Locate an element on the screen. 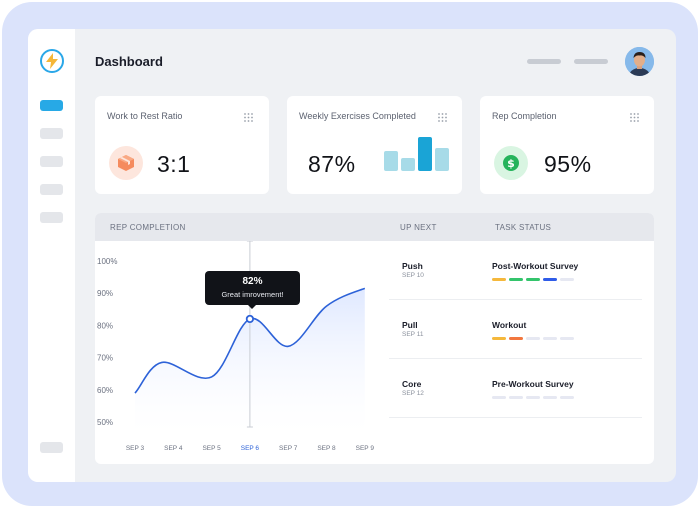 The image size is (700, 508). card-title: Work to Rest Ratio is located at coordinates (145, 116).